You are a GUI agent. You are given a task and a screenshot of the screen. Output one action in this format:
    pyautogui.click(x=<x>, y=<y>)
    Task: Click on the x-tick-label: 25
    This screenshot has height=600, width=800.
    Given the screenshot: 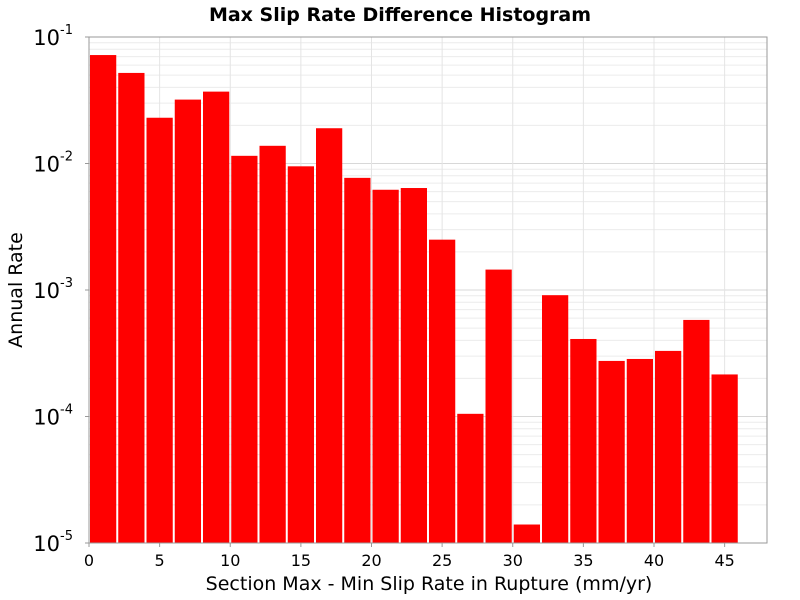 What is the action you would take?
    pyautogui.click(x=442, y=560)
    